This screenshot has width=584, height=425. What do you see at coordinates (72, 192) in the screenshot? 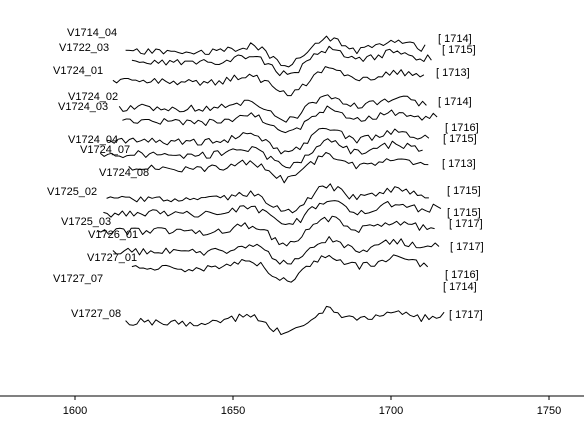
I see `series-name-label: V1725_02` at bounding box center [72, 192].